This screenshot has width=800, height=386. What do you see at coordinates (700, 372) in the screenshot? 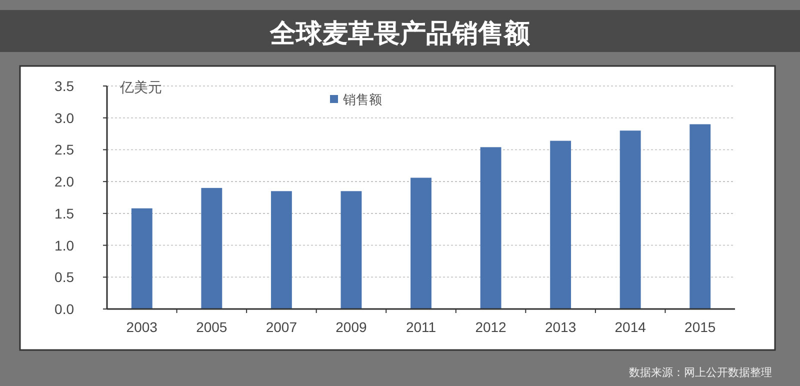
I see `source-note: 数据来源：网上公开数据整理` at bounding box center [700, 372].